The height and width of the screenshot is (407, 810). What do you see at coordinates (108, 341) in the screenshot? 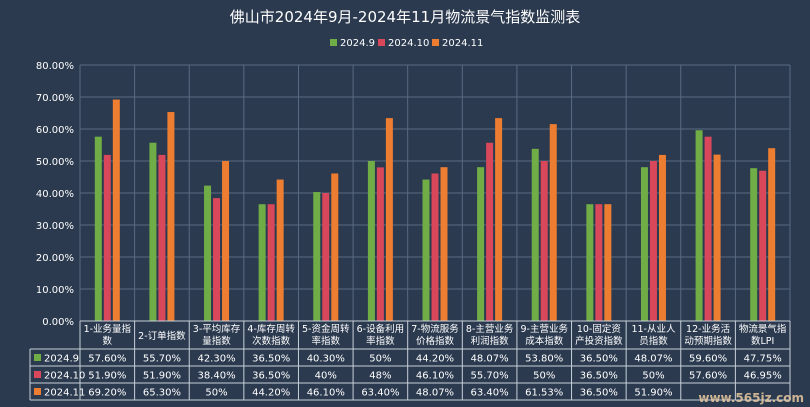
I see `category-label-0: 数` at bounding box center [108, 341].